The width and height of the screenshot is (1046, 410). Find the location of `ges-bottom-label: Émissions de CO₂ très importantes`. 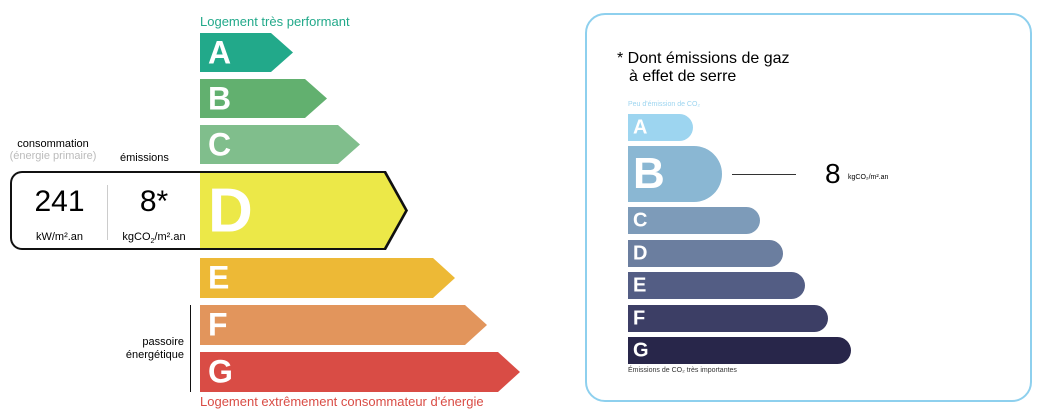

ges-bottom-label: Émissions de CO₂ très importantes is located at coordinates (682, 370).